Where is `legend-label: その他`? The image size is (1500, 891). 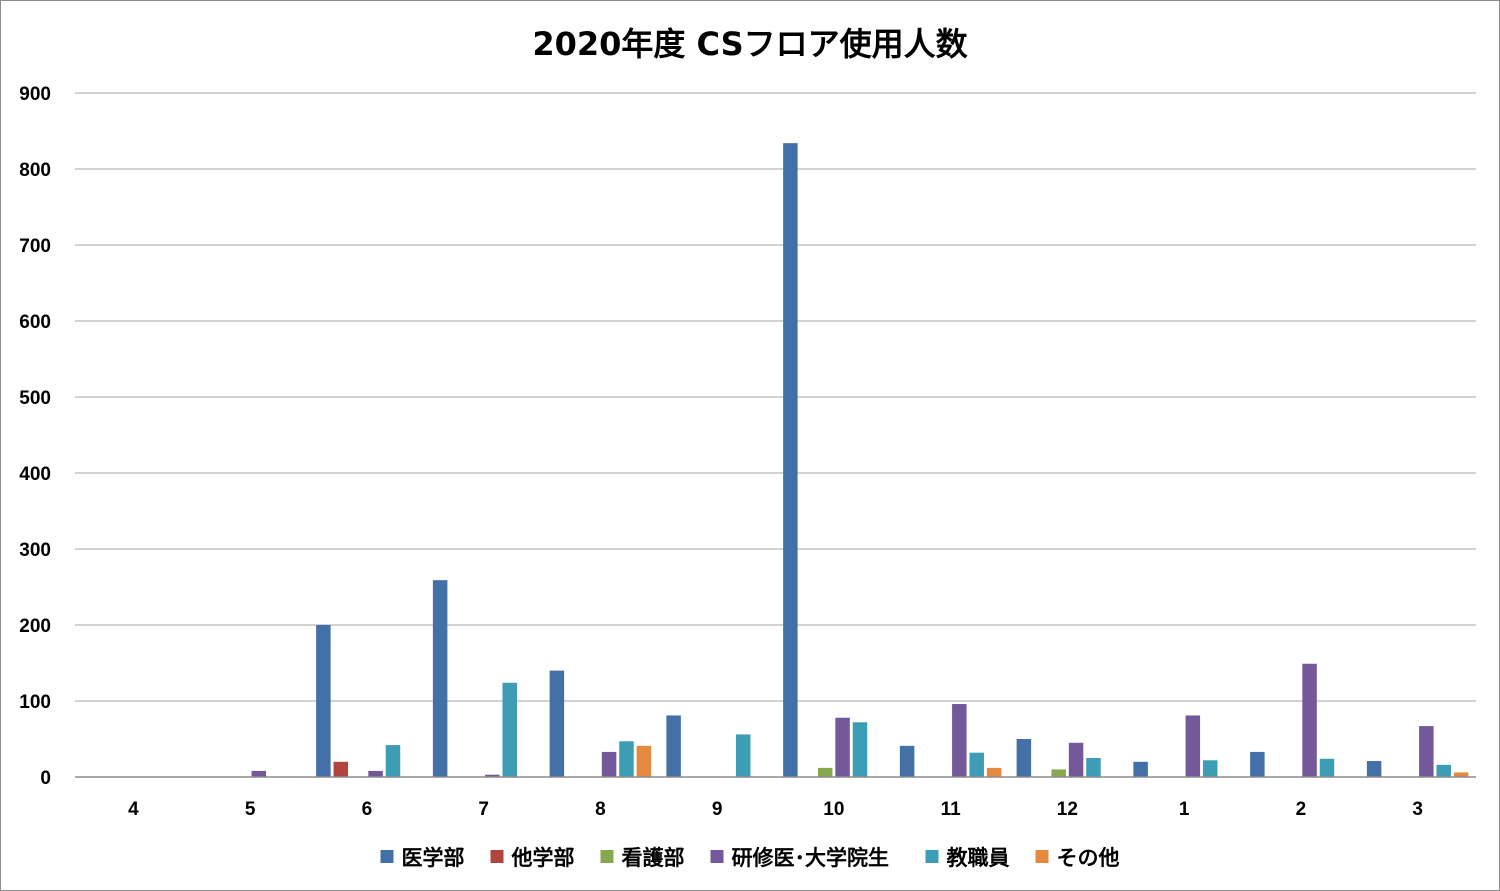 legend-label: その他 is located at coordinates (1088, 858).